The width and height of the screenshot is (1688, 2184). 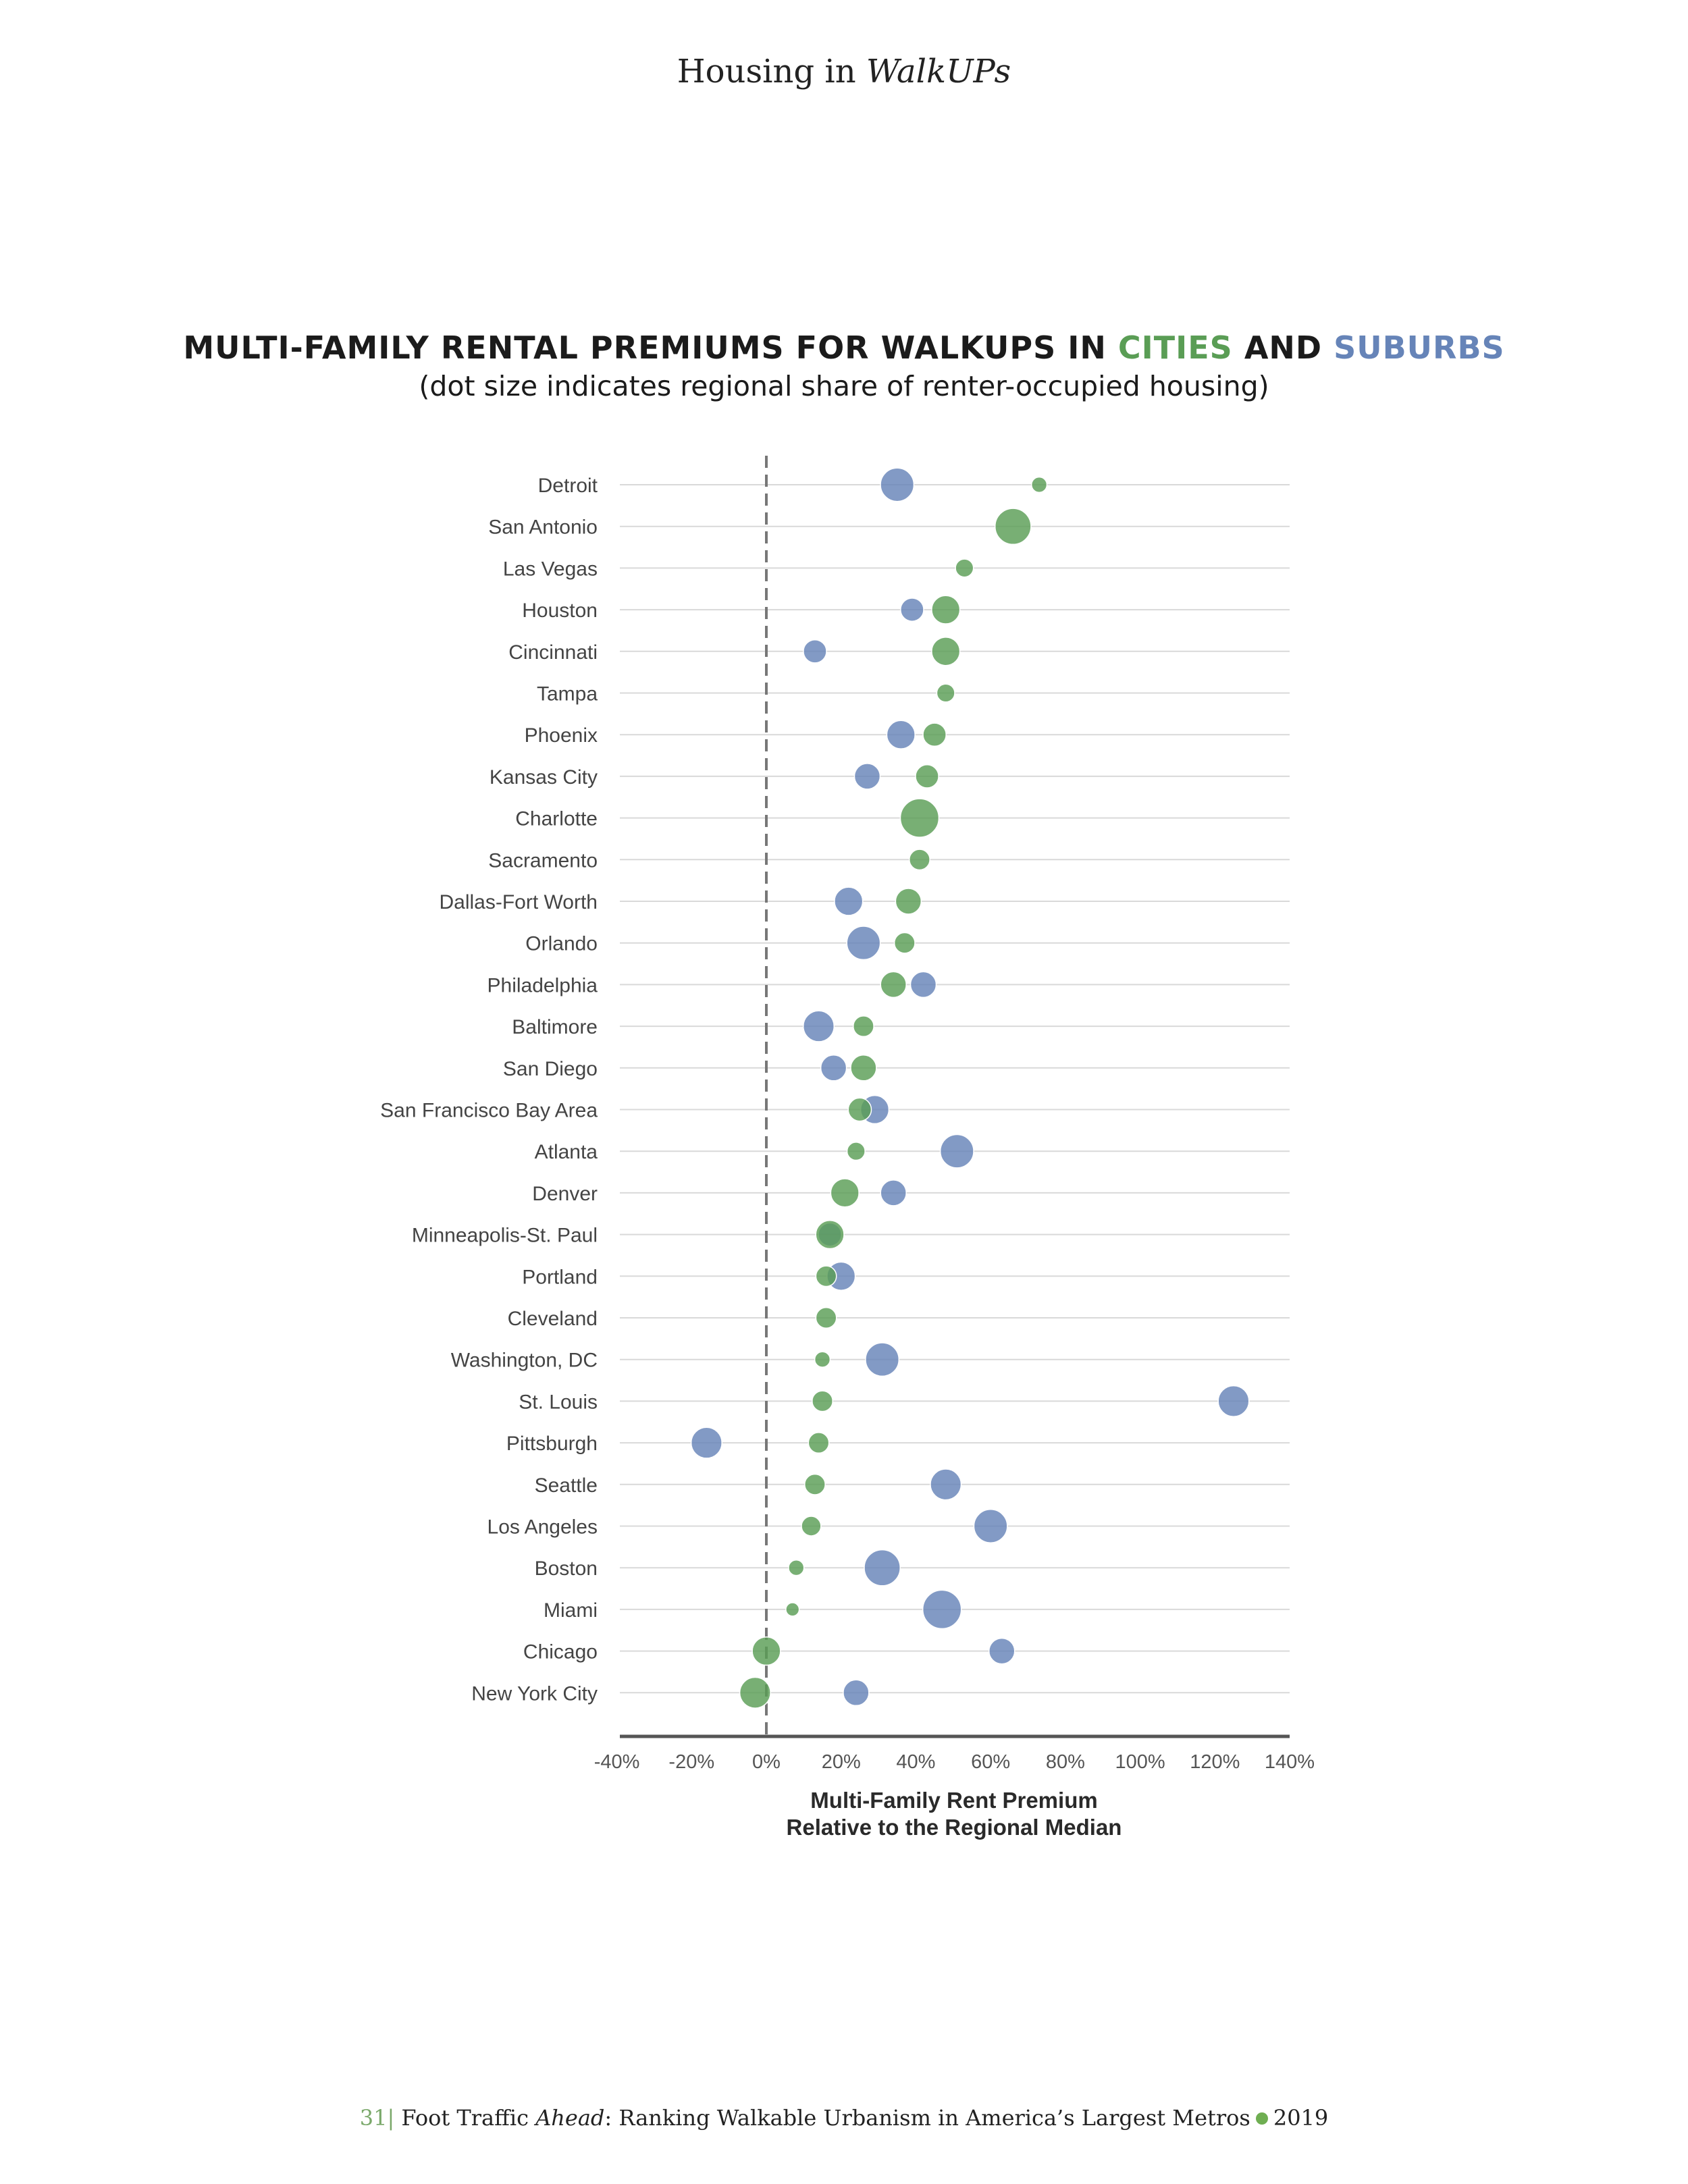 I want to click on category-label: Tampa, so click(x=567, y=694).